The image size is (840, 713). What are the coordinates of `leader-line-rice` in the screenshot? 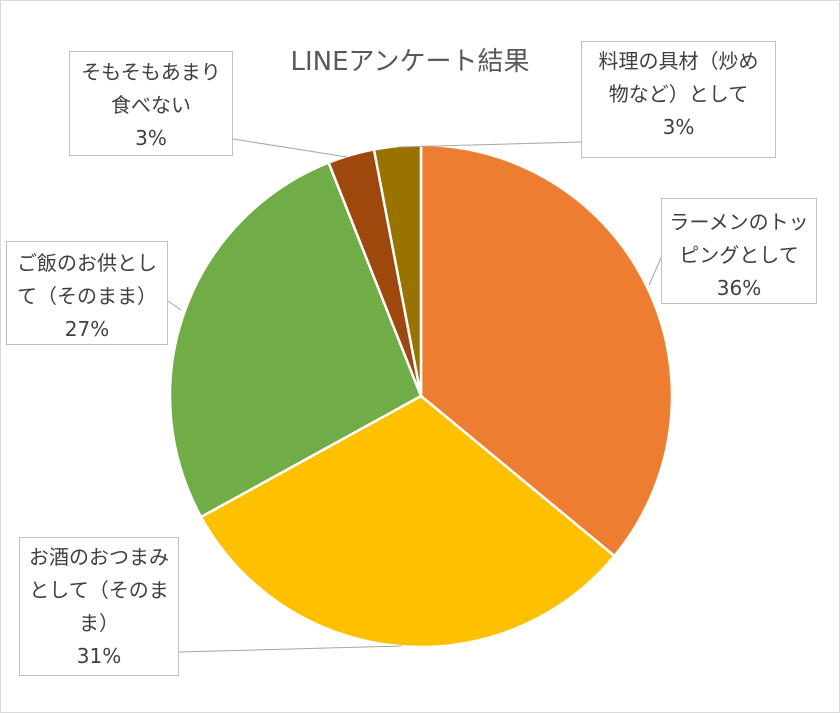 It's located at (174, 305).